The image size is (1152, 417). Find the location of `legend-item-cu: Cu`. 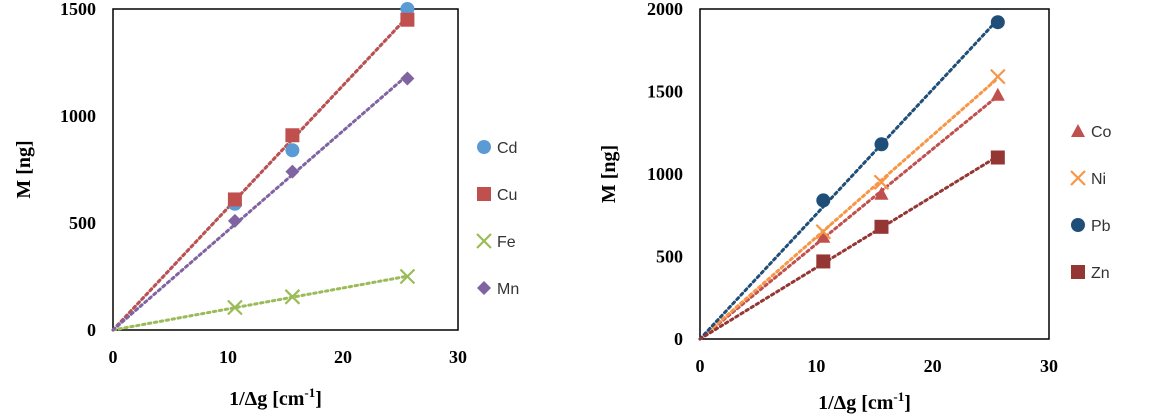

legend-item-cu: Cu is located at coordinates (497, 195).